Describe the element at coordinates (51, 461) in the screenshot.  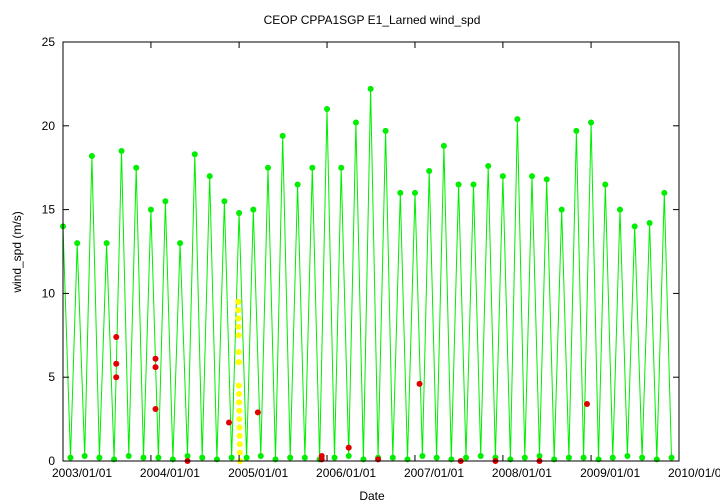
I see `y-tick-label: 0` at that location.